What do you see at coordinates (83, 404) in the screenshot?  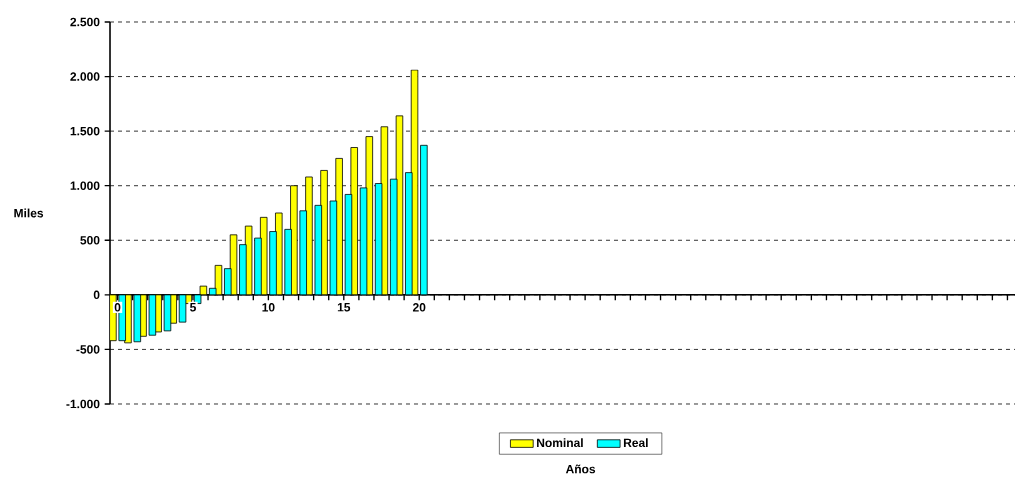 I see `y-tick-label: -1.000` at bounding box center [83, 404].